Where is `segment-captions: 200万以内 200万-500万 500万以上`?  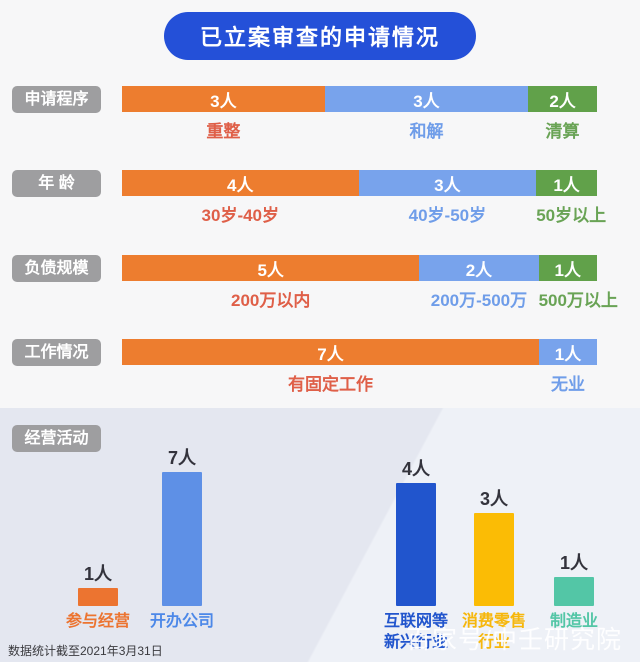 segment-captions: 200万以内 200万-500万 500万以上 is located at coordinates (370, 298).